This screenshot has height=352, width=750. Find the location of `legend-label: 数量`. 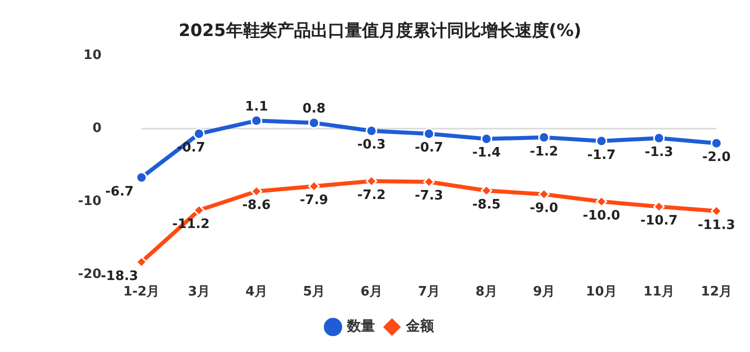

legend-label: 数量 is located at coordinates (360, 326).